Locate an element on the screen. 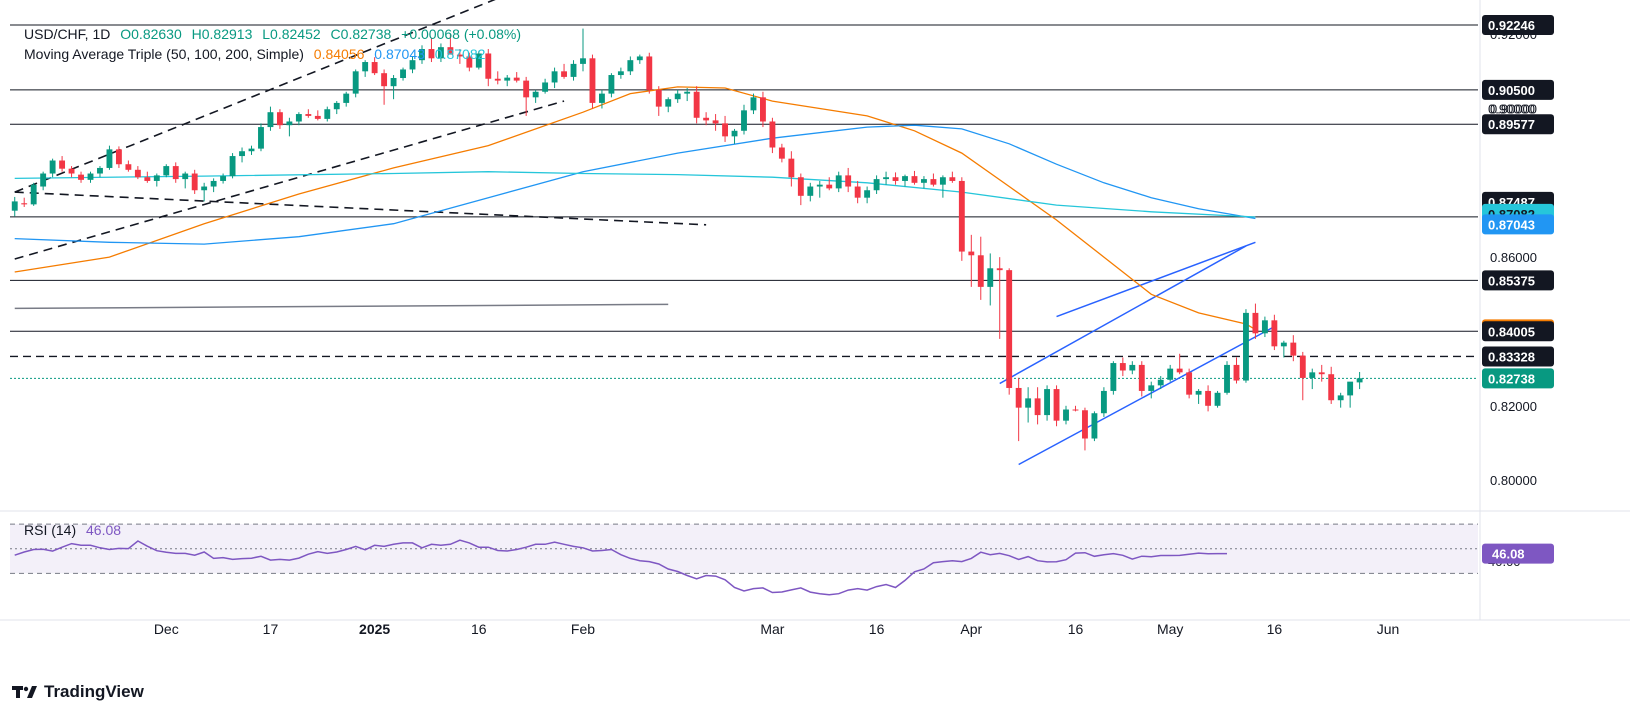  tradingview-logo: TradingView is located at coordinates (78, 692).